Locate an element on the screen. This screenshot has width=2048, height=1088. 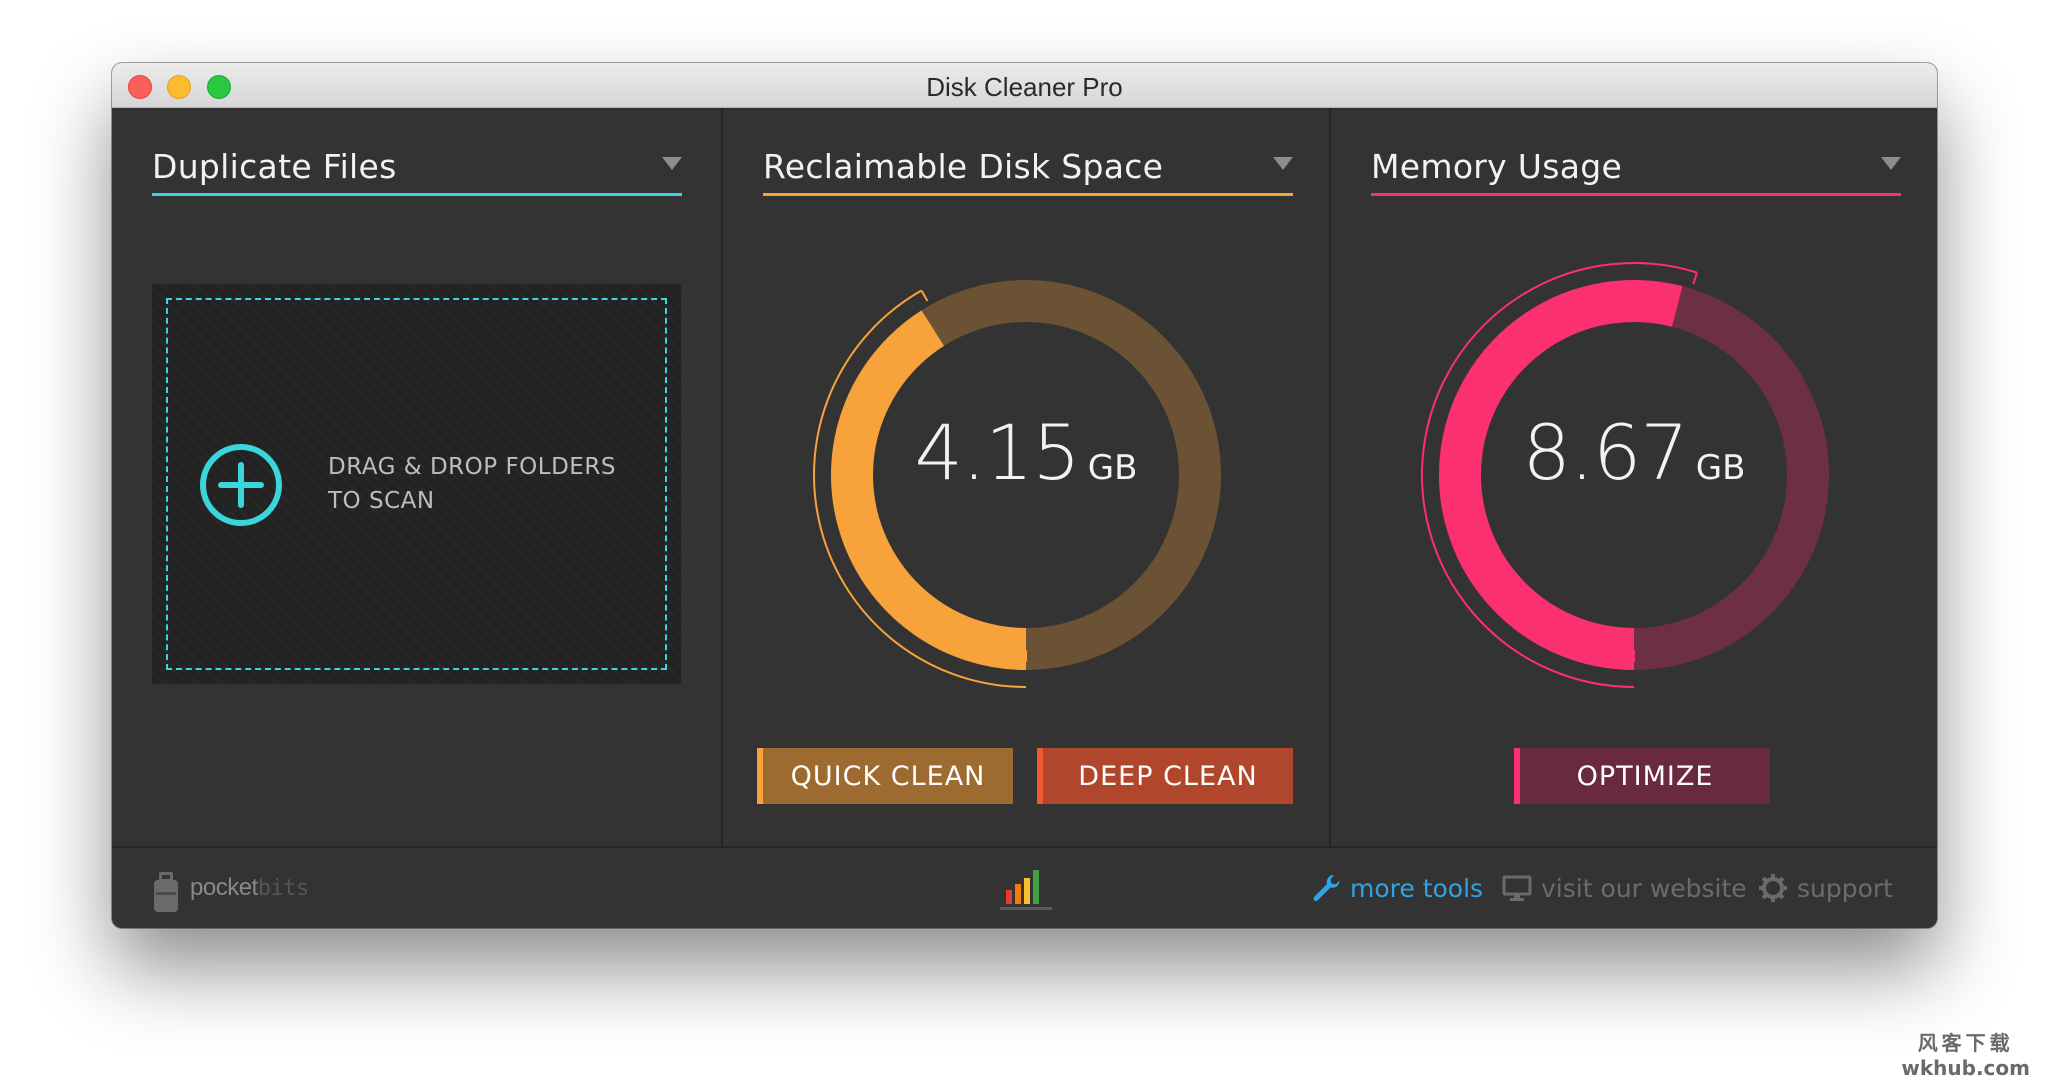
bar-chart-icon is located at coordinates (1026, 888).